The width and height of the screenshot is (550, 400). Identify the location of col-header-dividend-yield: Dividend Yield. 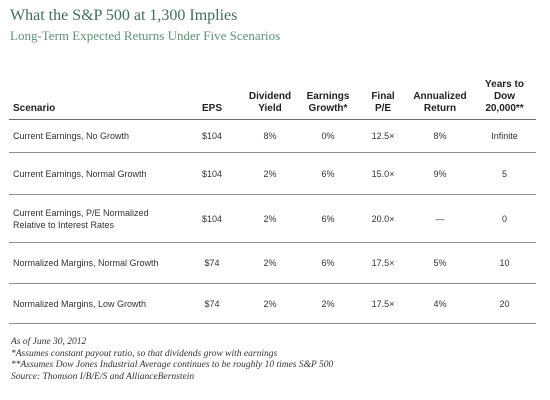
(270, 96).